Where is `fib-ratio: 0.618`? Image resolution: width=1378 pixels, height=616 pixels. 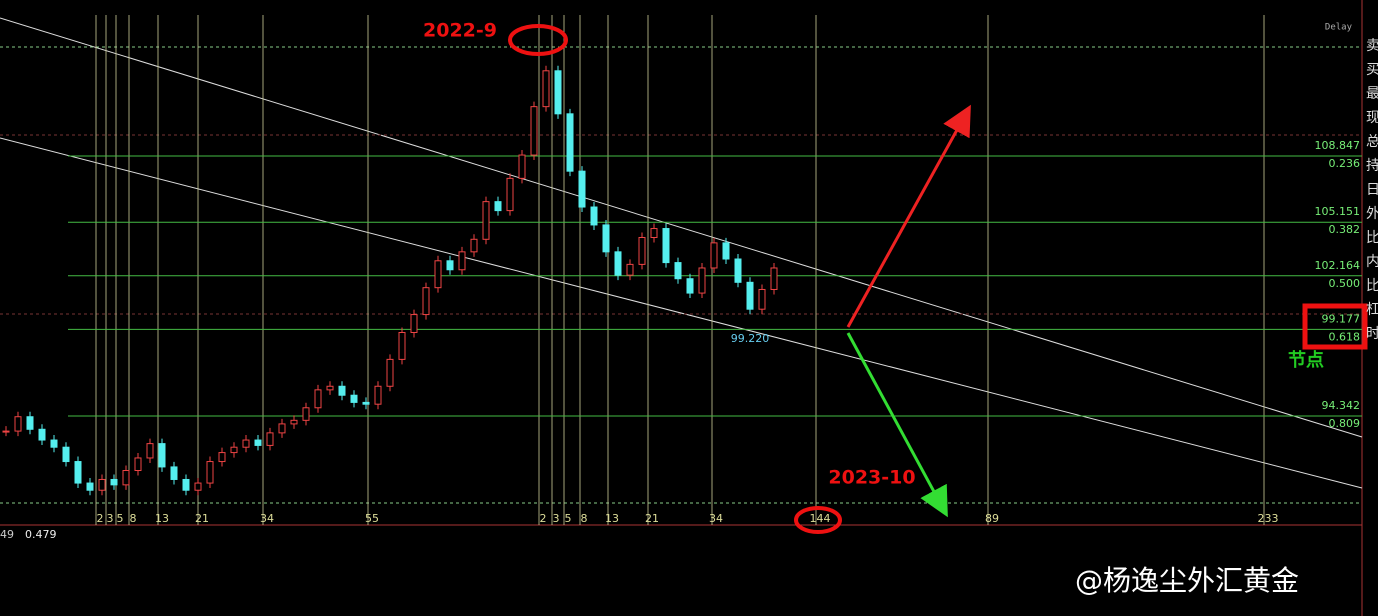
fib-ratio: 0.618 is located at coordinates (1345, 336).